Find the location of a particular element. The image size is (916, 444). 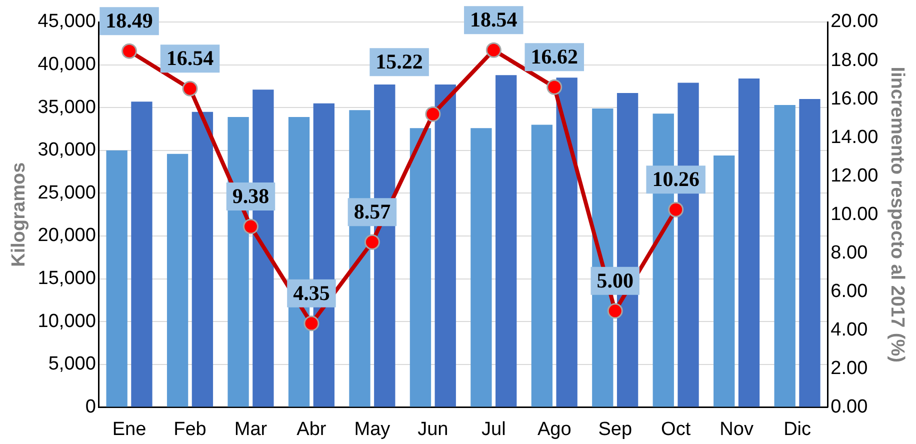

y2-tick-label: 18.00 is located at coordinates (854, 60).